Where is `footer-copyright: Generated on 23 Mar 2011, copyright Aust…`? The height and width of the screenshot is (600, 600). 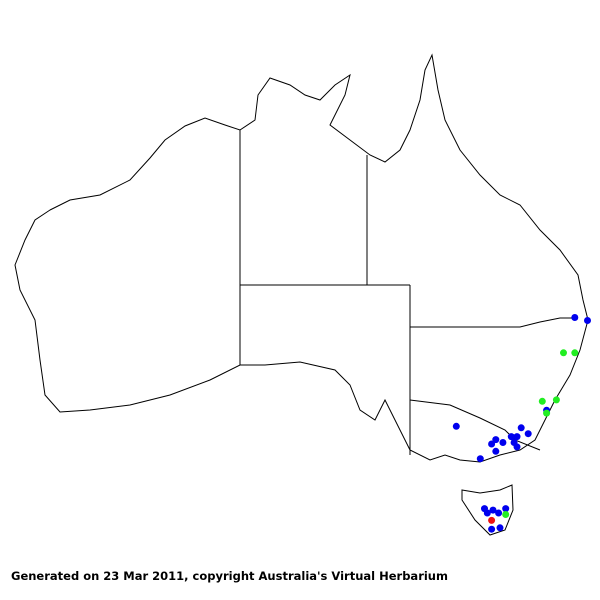
footer-copyright: Generated on 23 Mar 2011, copyright Aust… is located at coordinates (229, 576).